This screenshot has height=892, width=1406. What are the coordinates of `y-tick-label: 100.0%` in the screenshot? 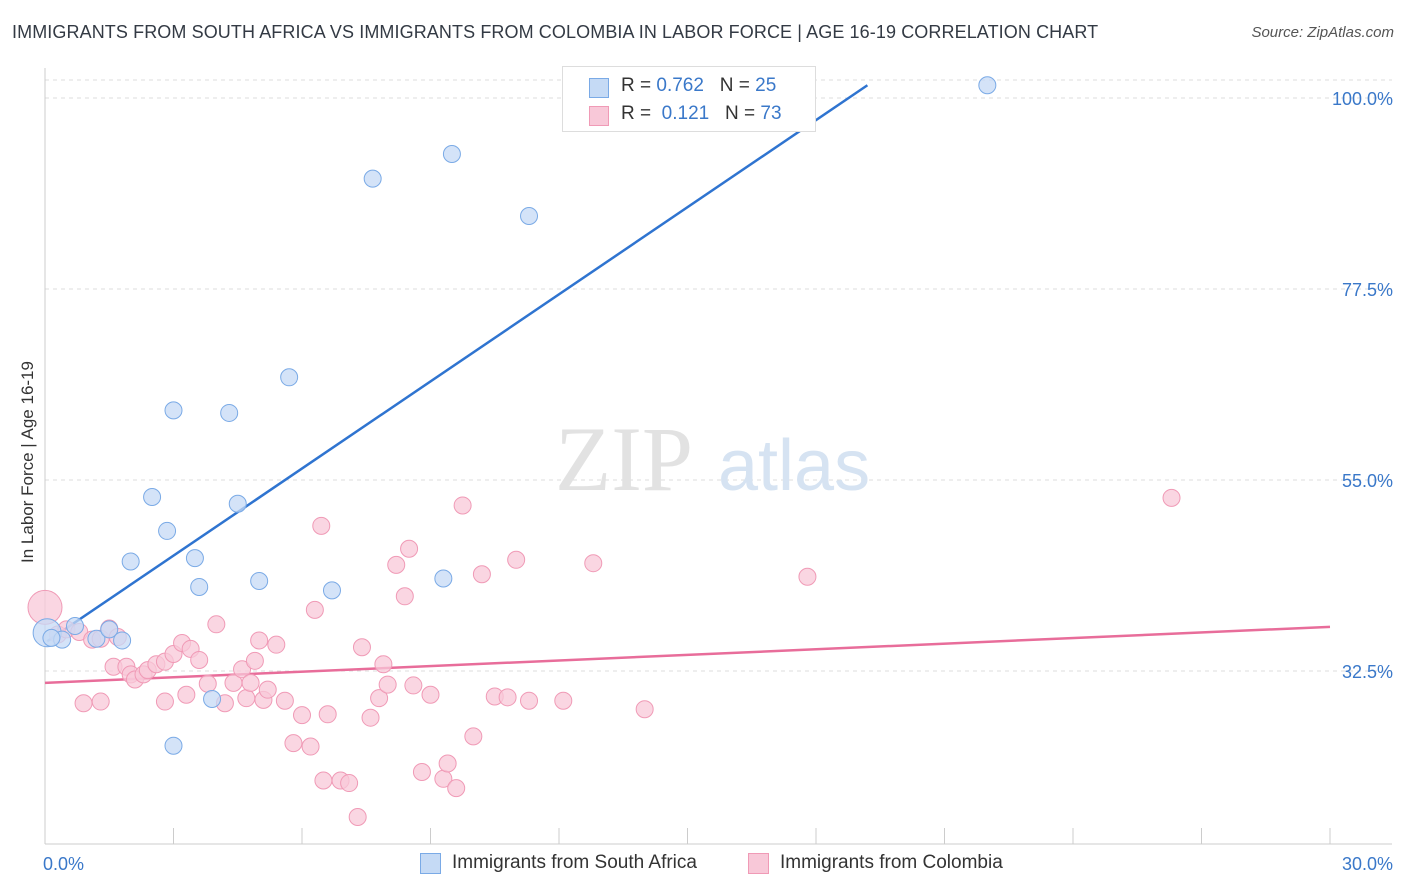 It's located at (1362, 99).